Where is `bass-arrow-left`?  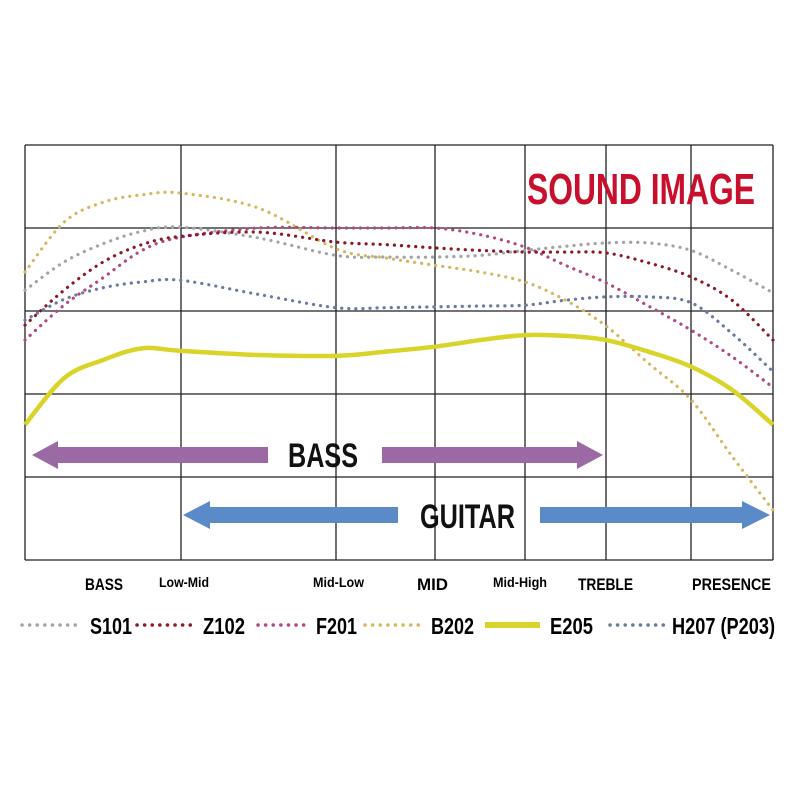
bass-arrow-left is located at coordinates (150, 455).